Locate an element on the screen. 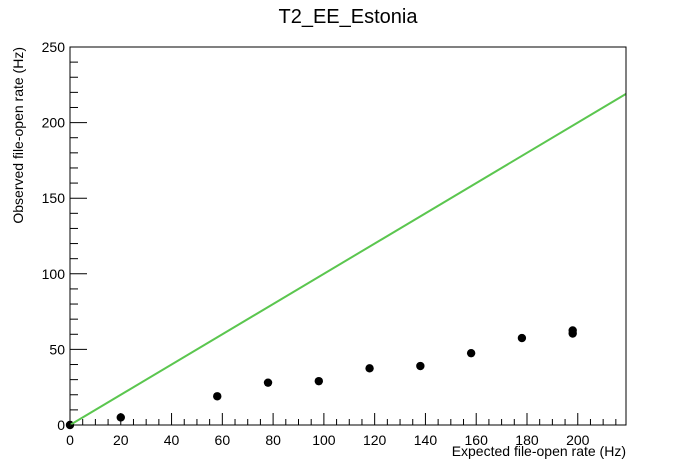  y-tick-label: 100 is located at coordinates (54, 274).